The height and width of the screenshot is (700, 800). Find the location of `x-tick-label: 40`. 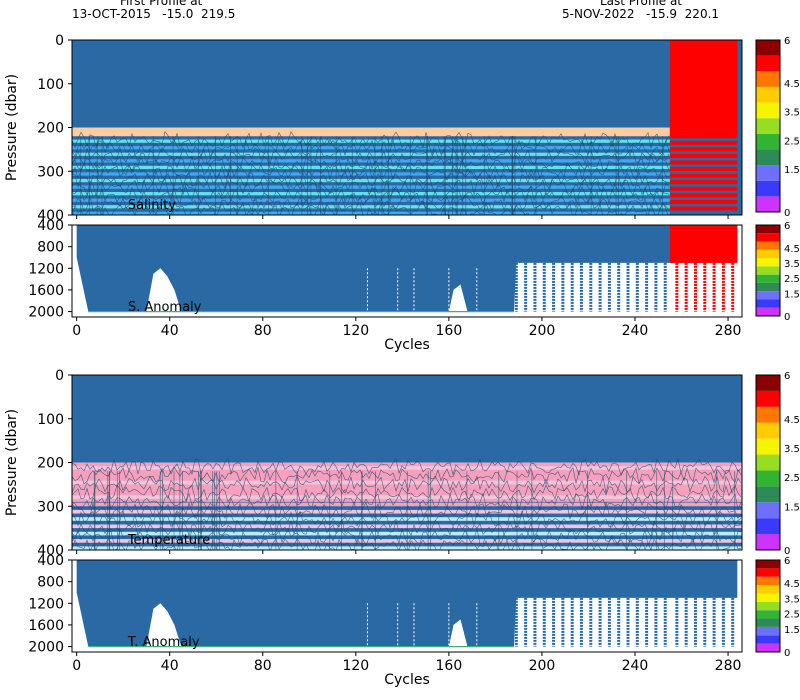

x-tick-label: 40 is located at coordinates (170, 331).